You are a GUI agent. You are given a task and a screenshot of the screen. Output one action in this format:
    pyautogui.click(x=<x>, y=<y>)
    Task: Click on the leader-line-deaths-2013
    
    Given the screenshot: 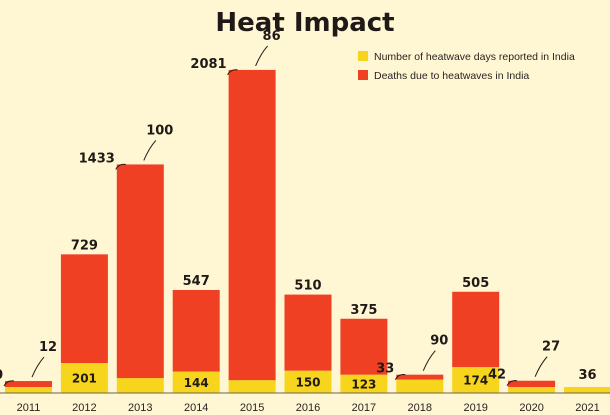 What is the action you would take?
    pyautogui.click(x=120, y=166)
    